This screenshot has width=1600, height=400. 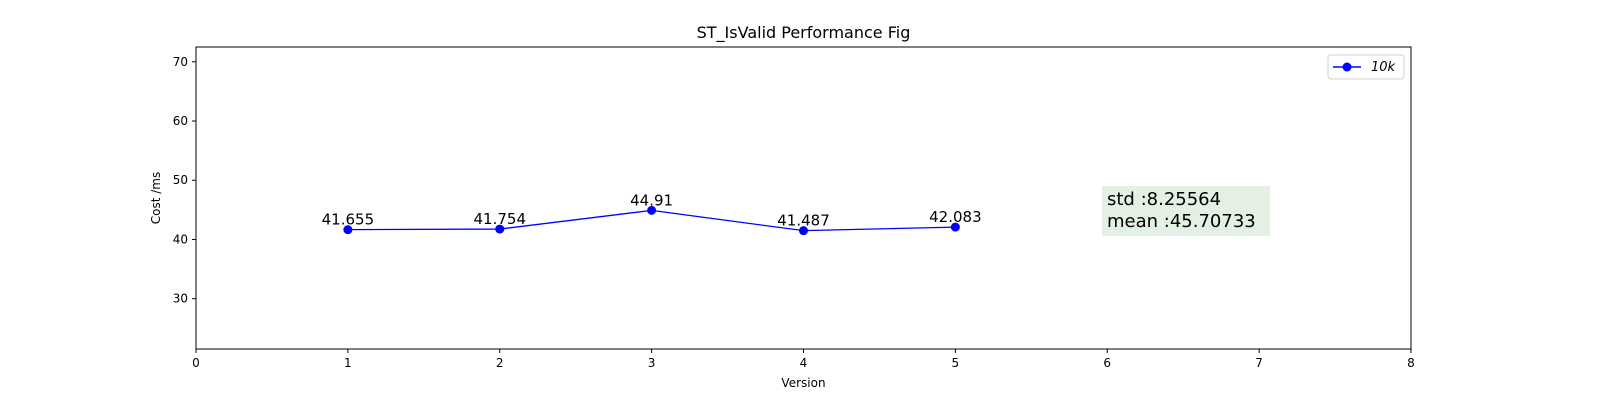 What do you see at coordinates (180, 121) in the screenshot?
I see `y-tick-label: 60` at bounding box center [180, 121].